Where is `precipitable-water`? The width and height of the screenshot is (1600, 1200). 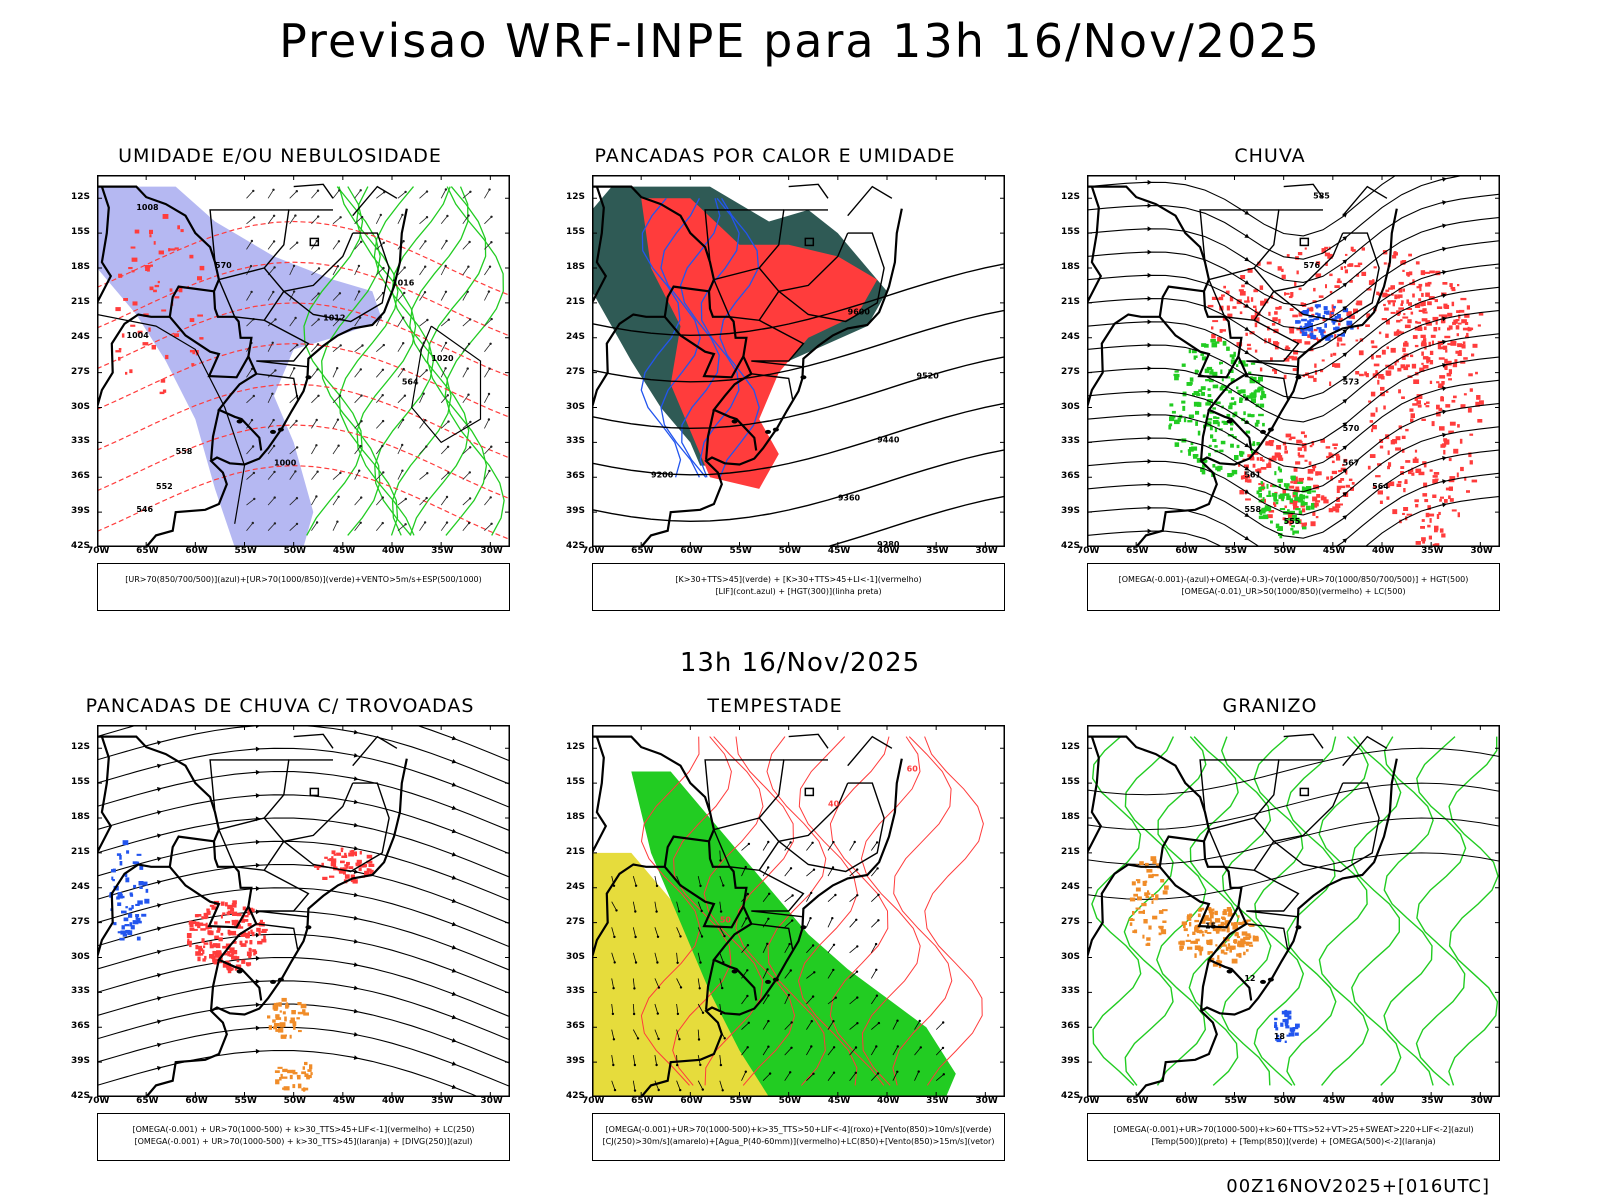 precipitable-water is located at coordinates (890, 911).